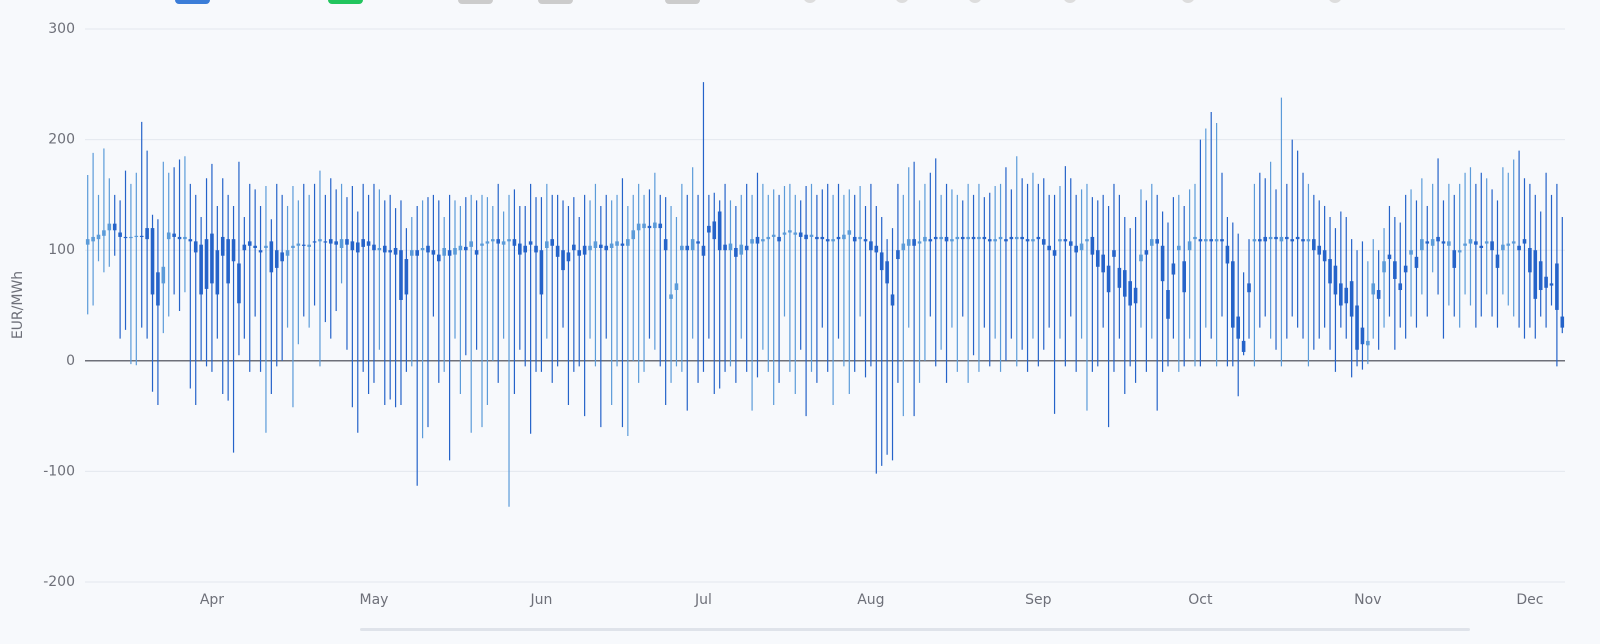  What do you see at coordinates (758, 2) in the screenshot?
I see `legend-partial` at bounding box center [758, 2].